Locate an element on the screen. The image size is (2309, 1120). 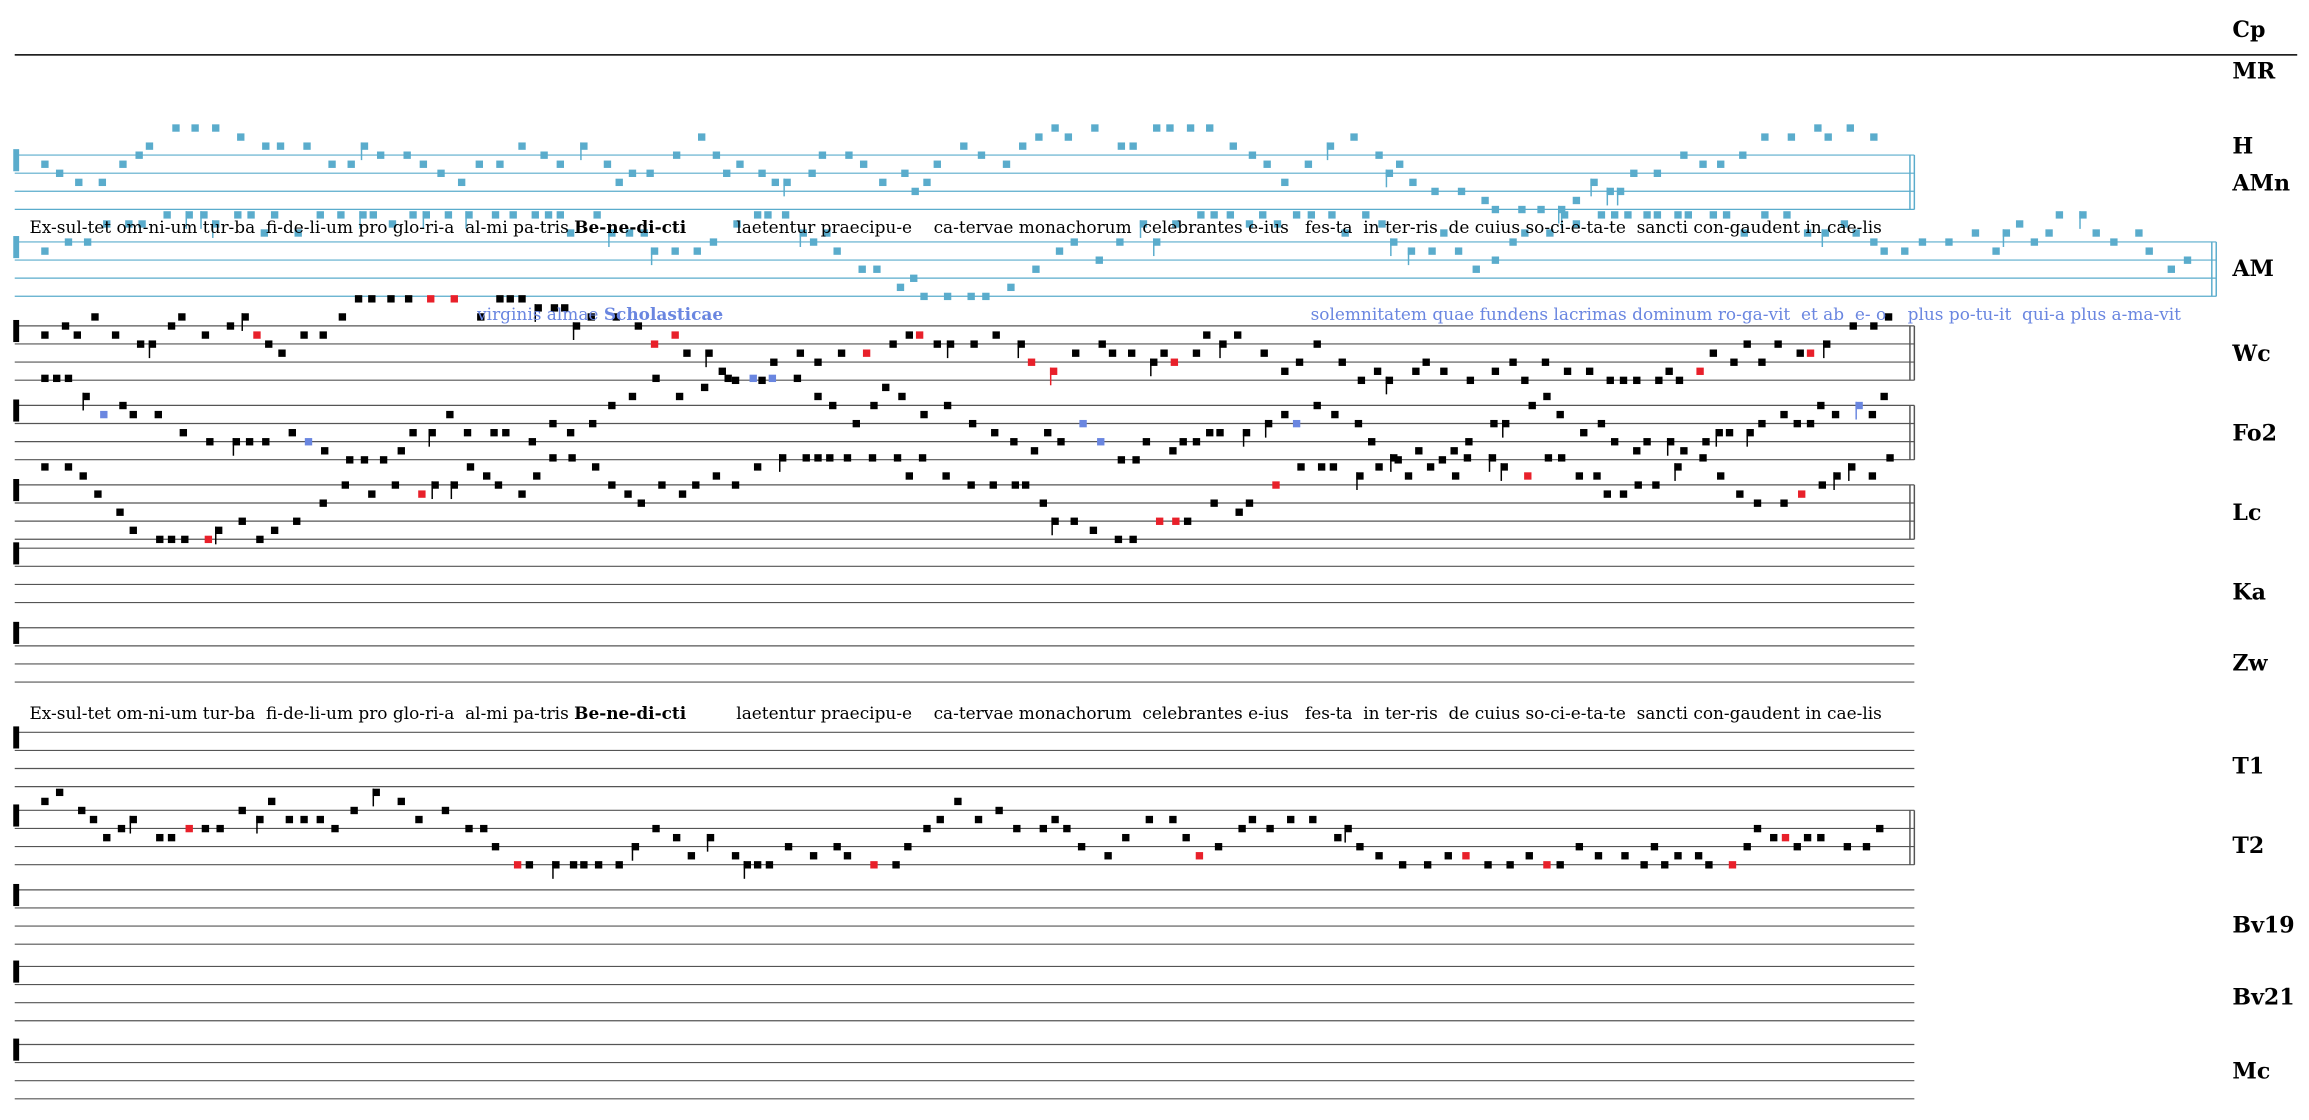
lyric-bold: Scholasticae is located at coordinates (663, 314).